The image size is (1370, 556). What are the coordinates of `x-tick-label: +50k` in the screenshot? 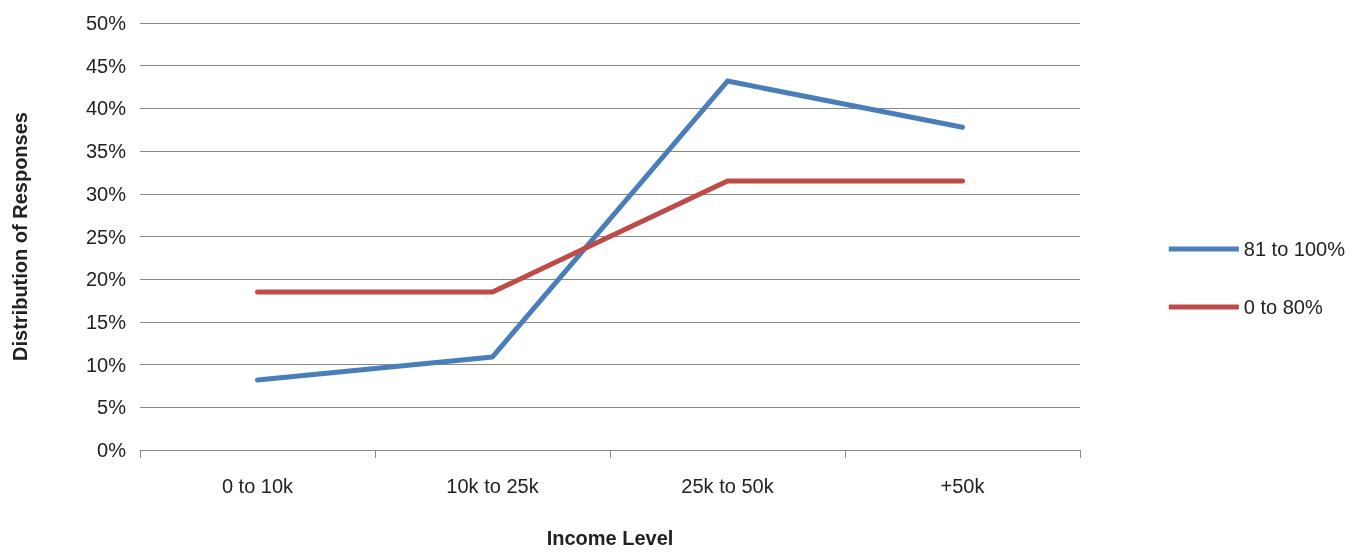 It's located at (963, 486).